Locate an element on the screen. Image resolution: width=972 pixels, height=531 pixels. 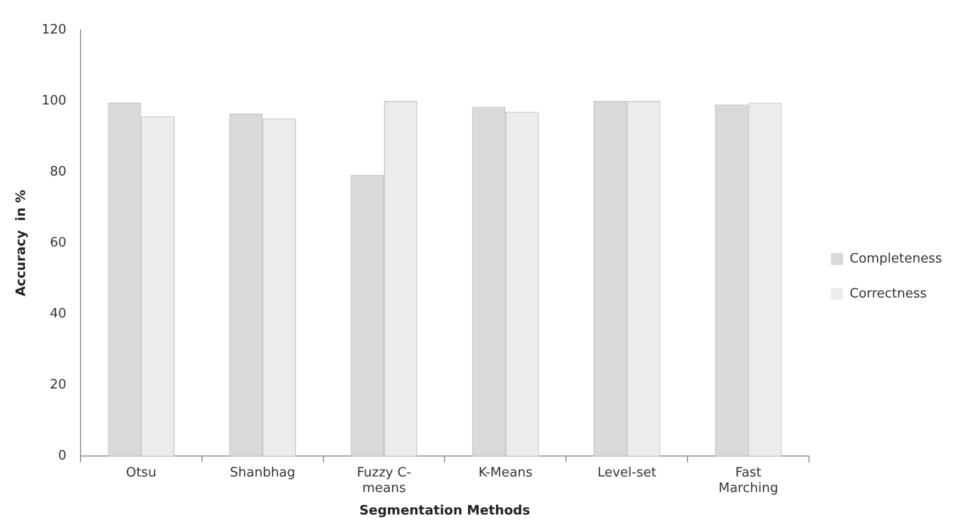
x-tick-label: Fuzzy C-means is located at coordinates (384, 480).